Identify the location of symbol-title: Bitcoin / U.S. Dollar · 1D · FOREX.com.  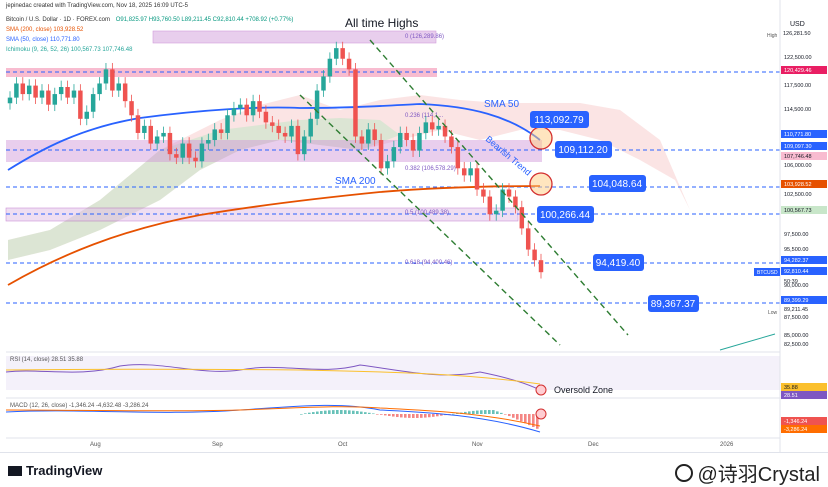
(58, 20).